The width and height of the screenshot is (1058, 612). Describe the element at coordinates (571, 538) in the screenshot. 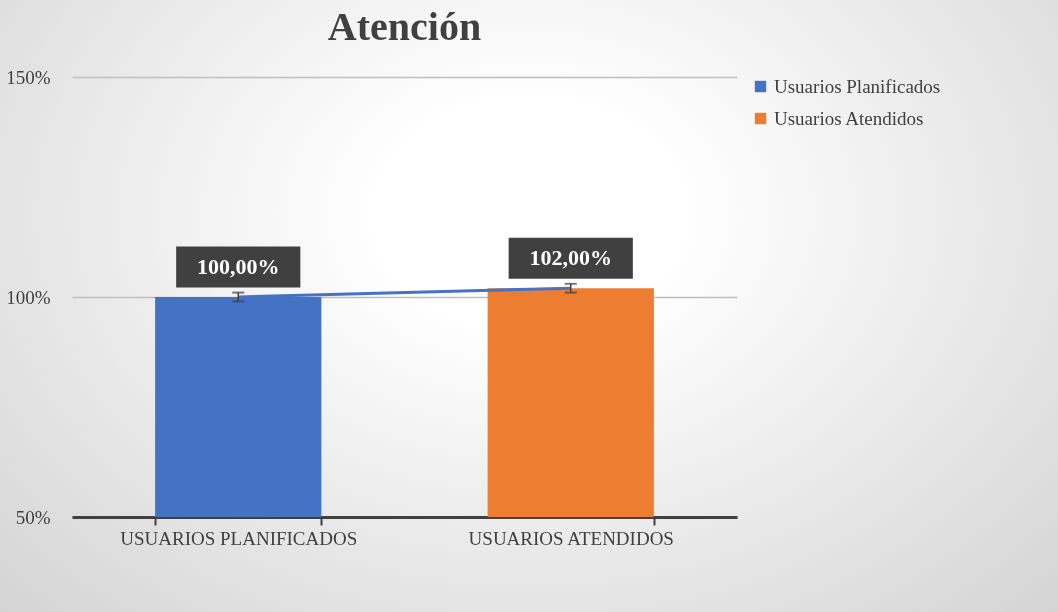

I see `x-tick-label: USUARIOS ATENDIDOS` at that location.